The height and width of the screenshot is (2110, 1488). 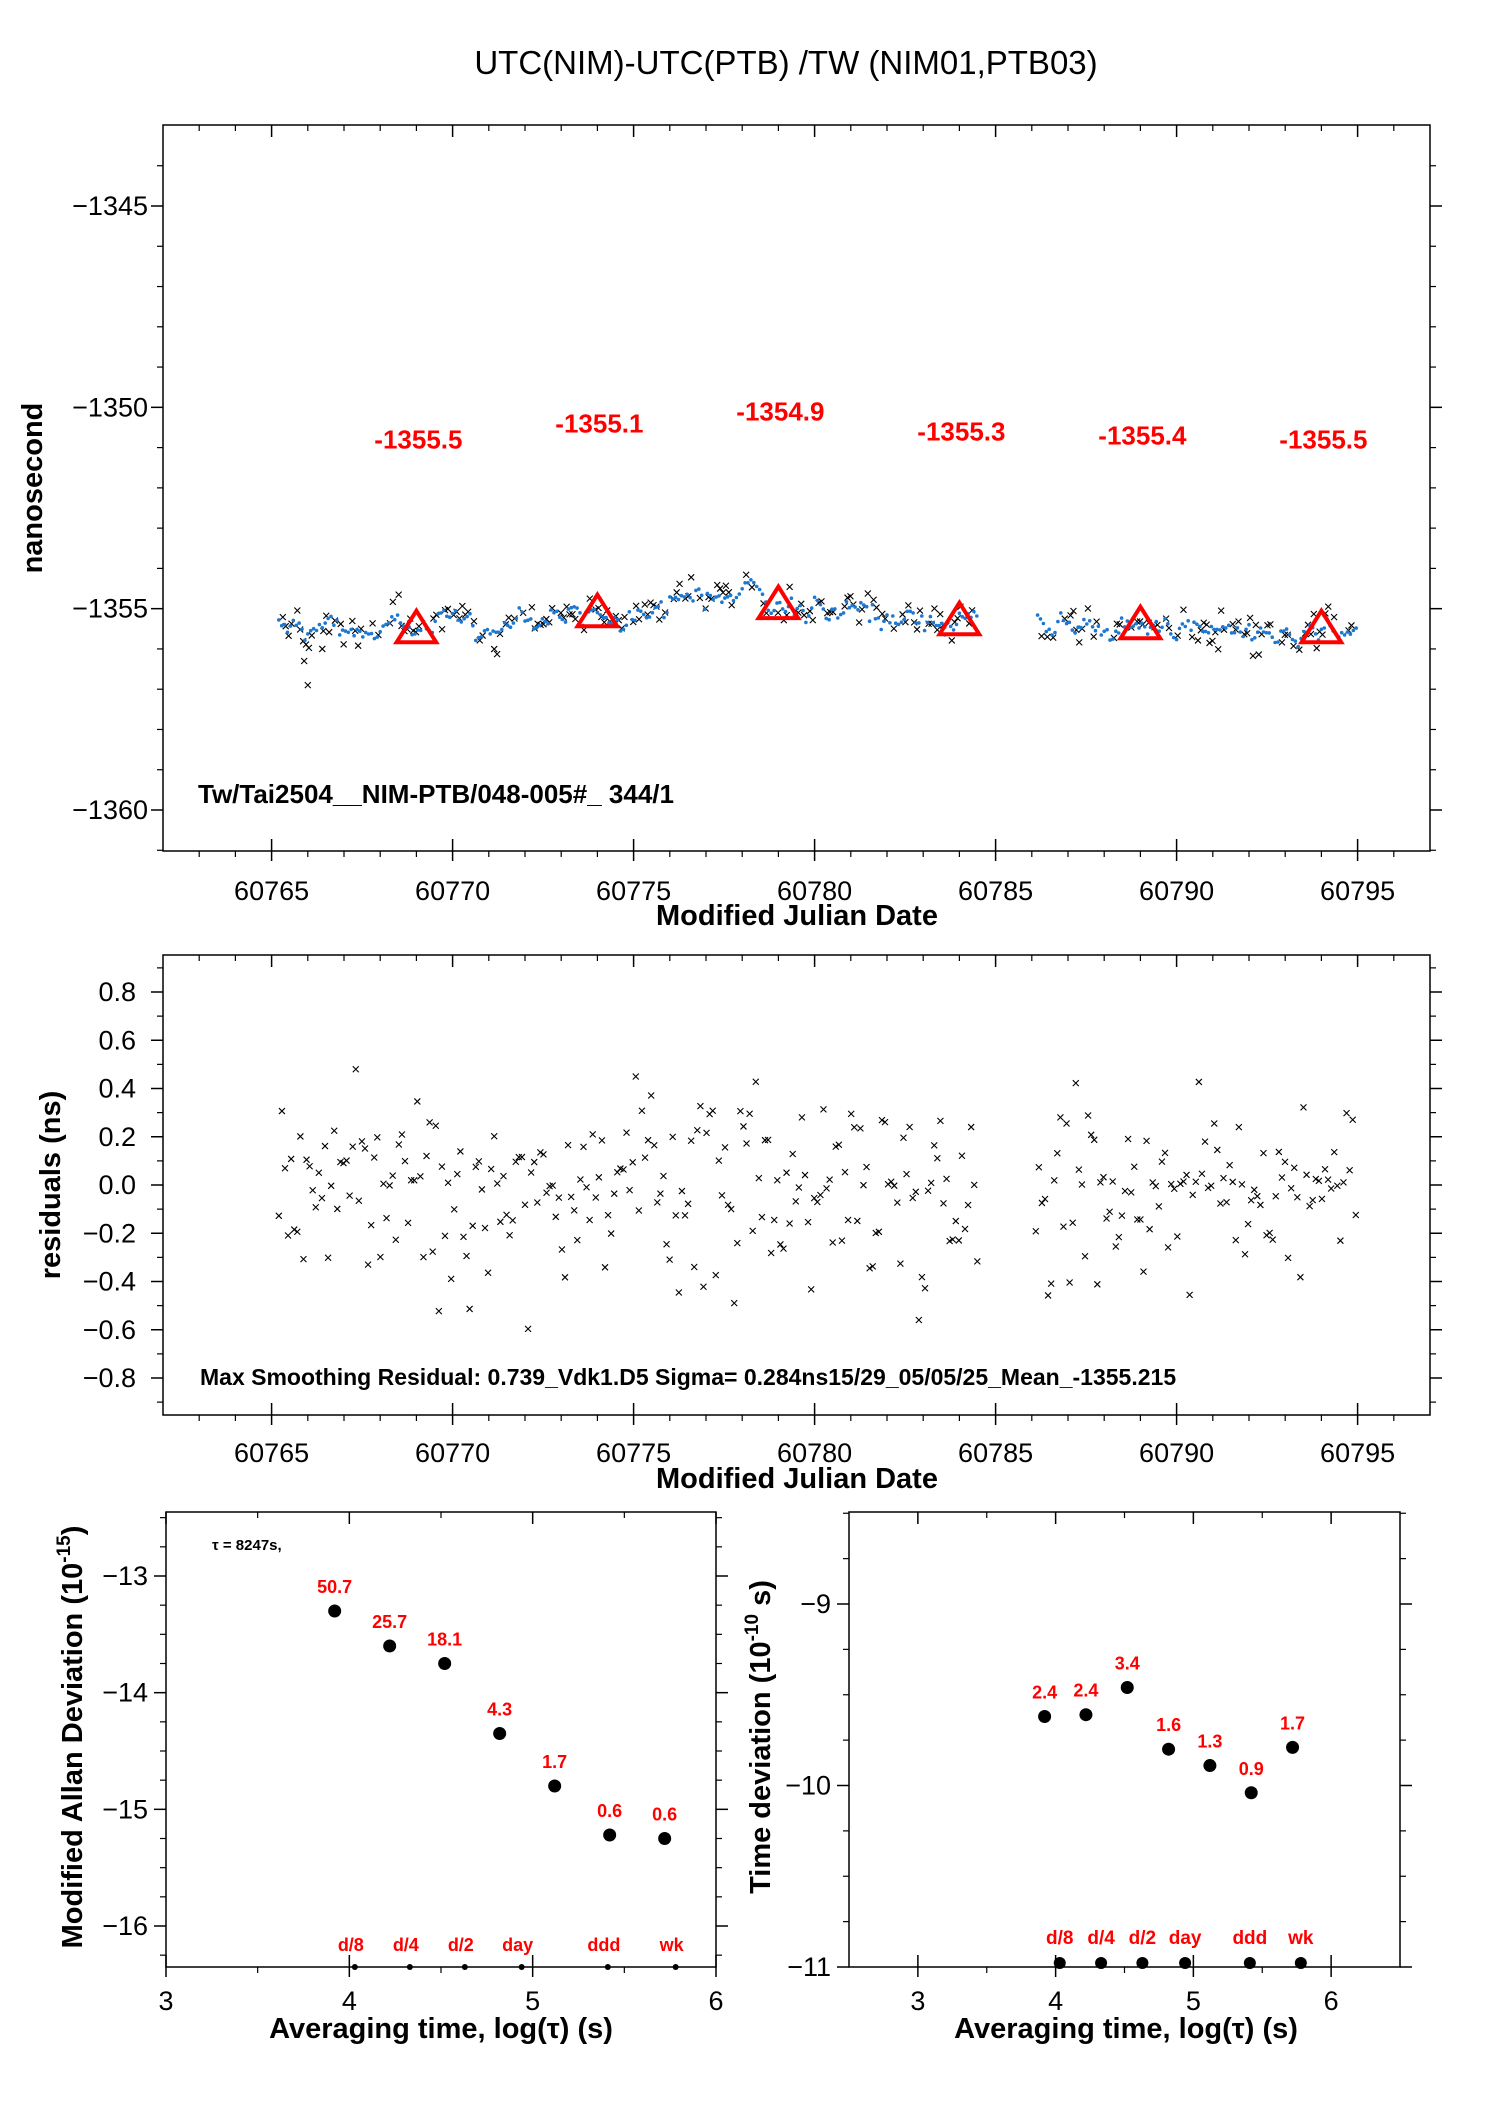 I want to click on y-tick-label: −13, so click(x=125, y=1576).